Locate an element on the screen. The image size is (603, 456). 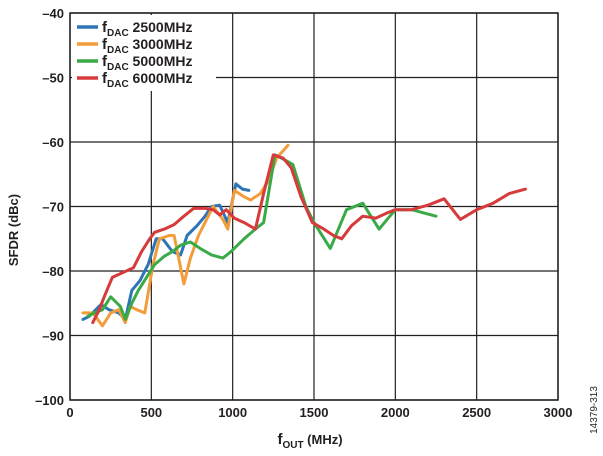
x-axis-label: fOUT (MHz) is located at coordinates (309, 441).